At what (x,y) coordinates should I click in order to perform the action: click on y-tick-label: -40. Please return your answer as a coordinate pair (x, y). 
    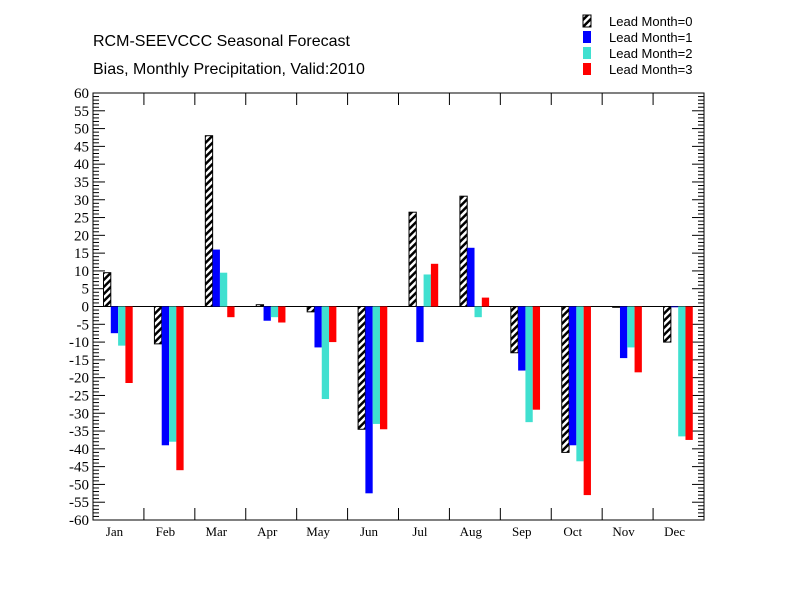
    Looking at the image, I should click on (79, 450).